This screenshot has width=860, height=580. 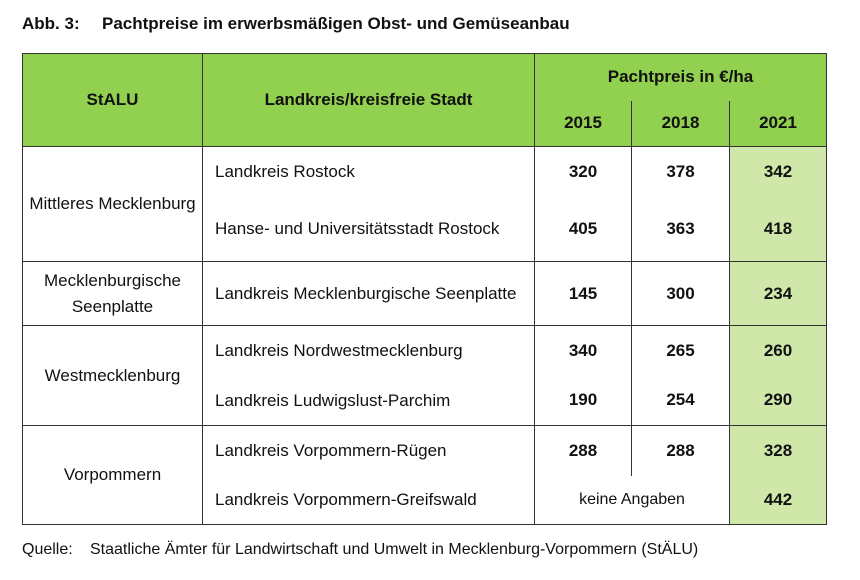 What do you see at coordinates (112, 475) in the screenshot?
I see `stalu-cell: Vorpommern` at bounding box center [112, 475].